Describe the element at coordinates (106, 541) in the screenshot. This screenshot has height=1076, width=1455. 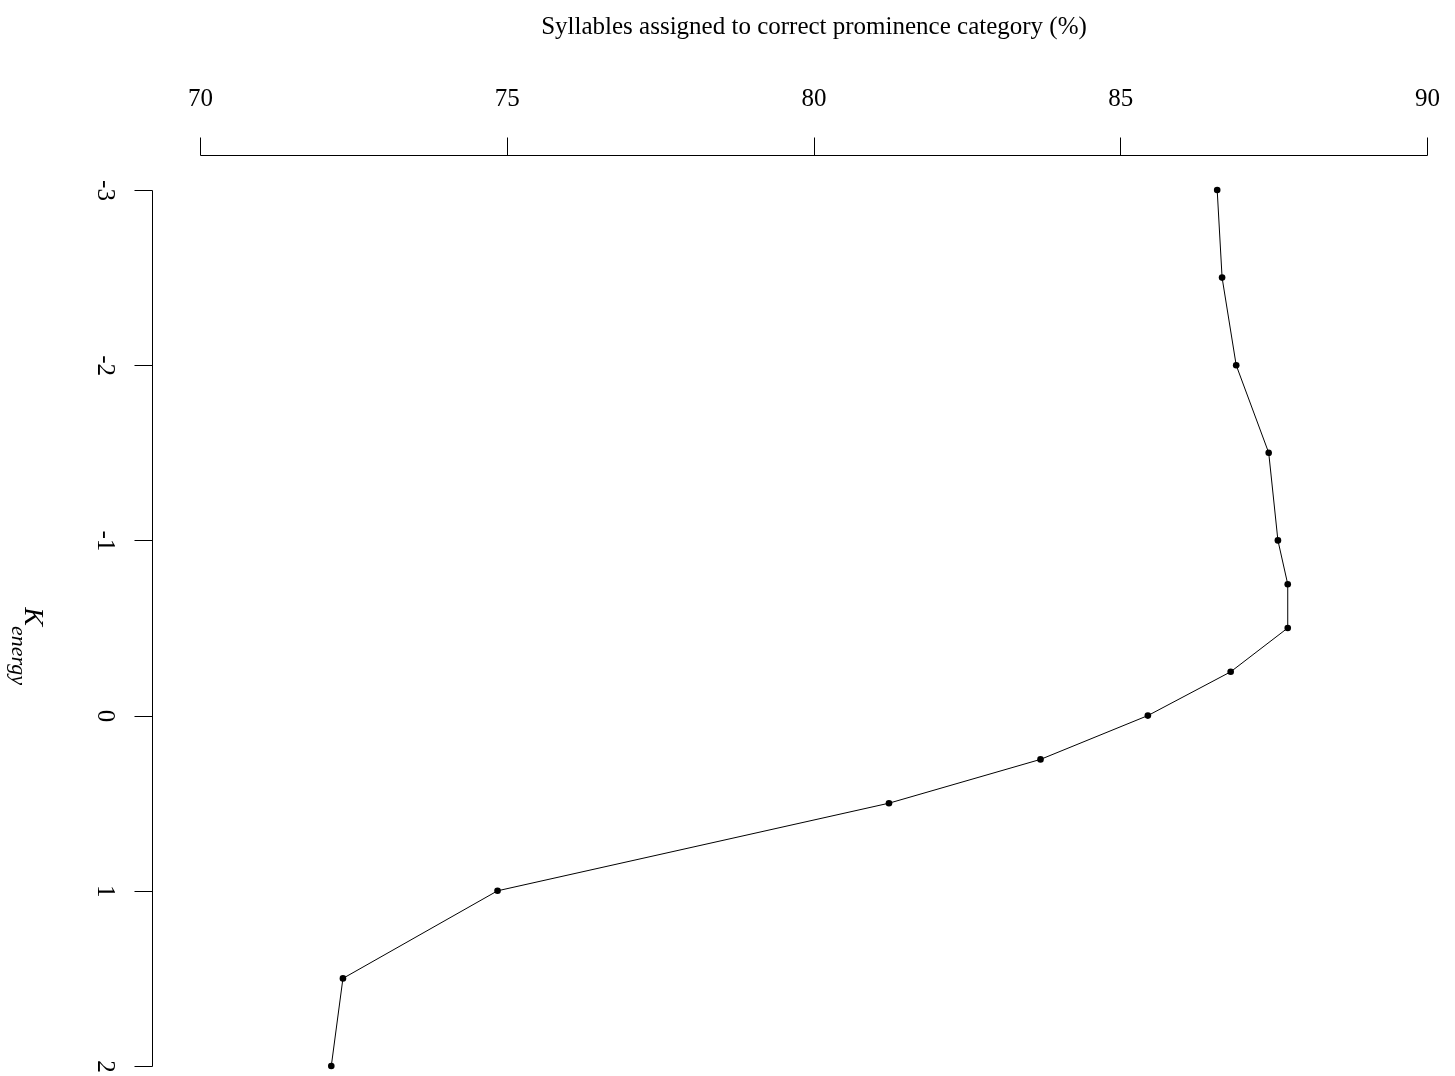
I see `y-tick-label: -1` at that location.